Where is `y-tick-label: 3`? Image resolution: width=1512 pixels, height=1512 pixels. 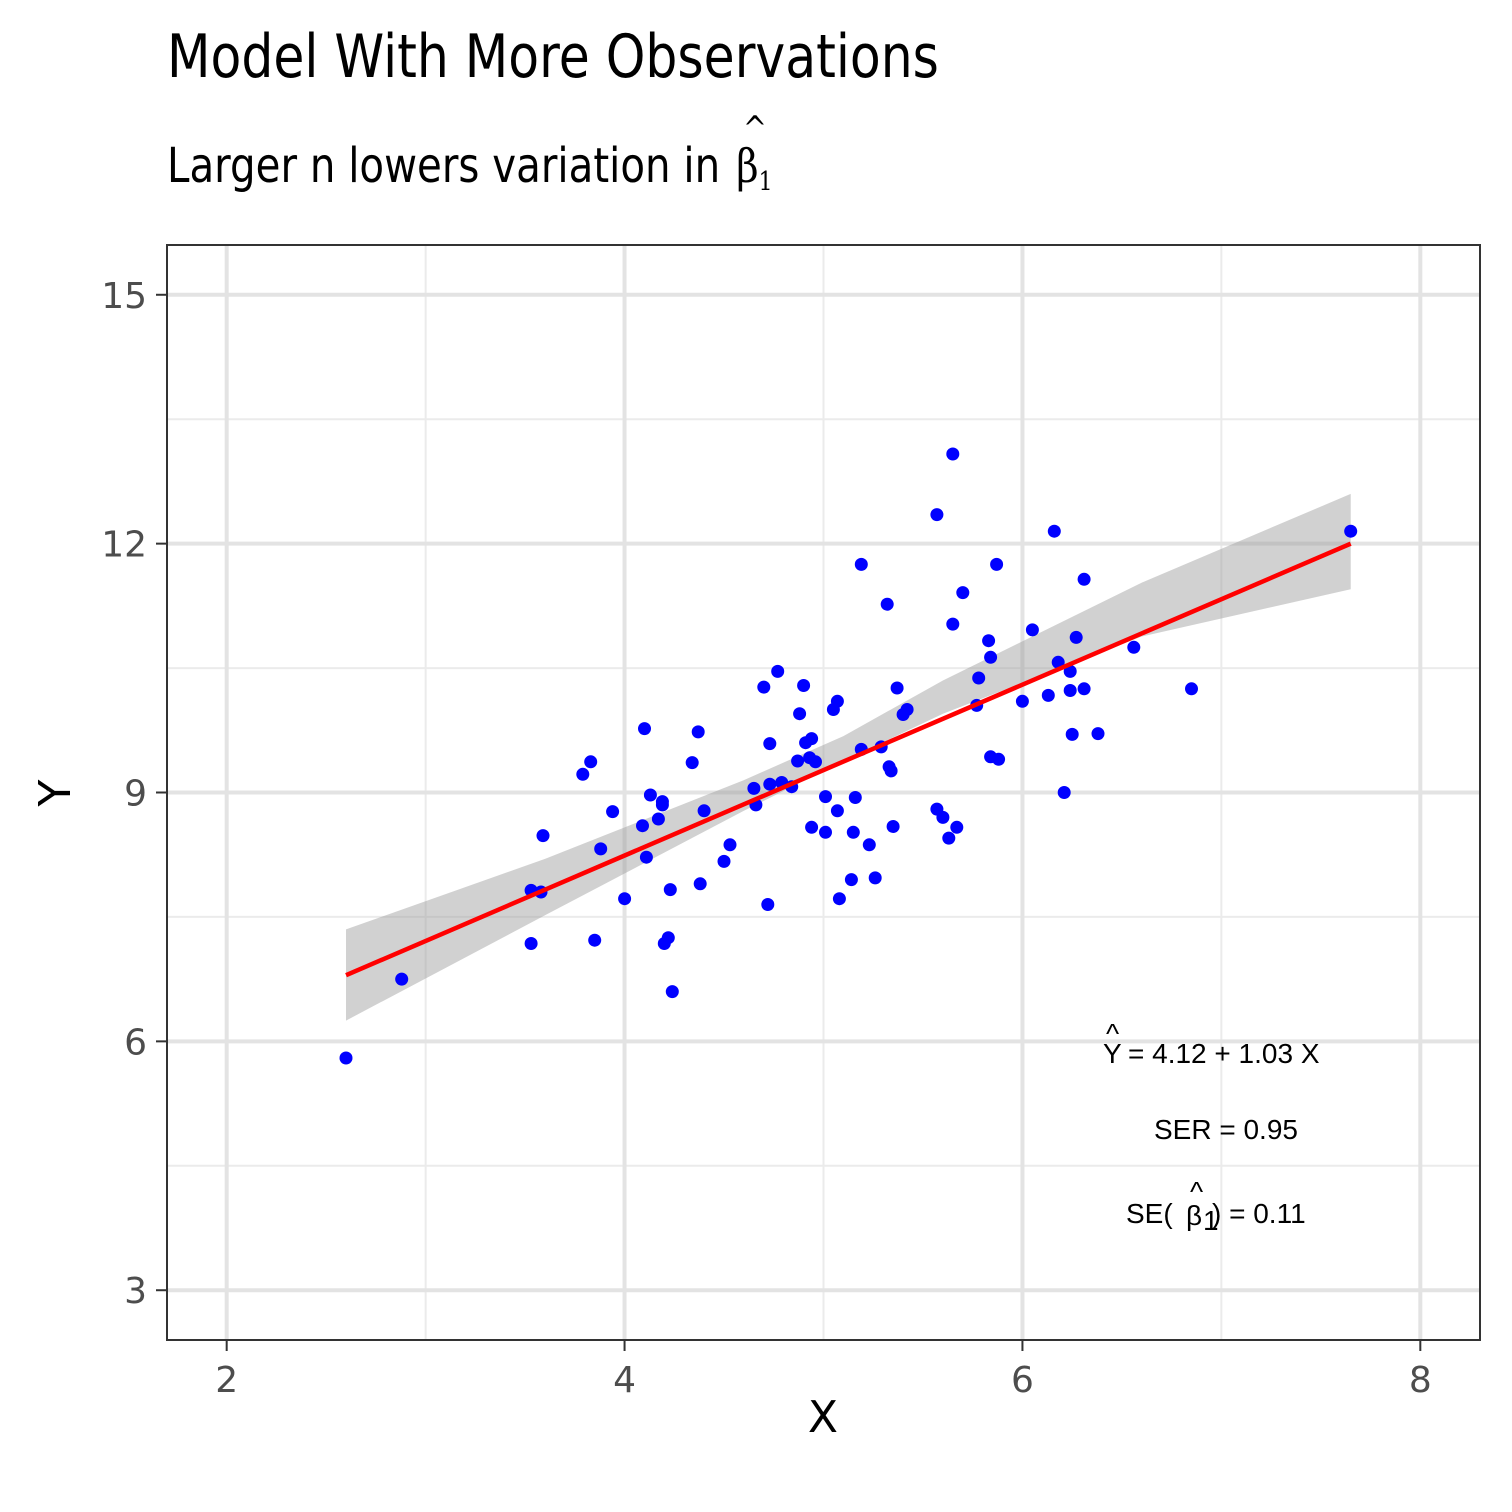 y-tick-label: 3 is located at coordinates (135, 1291).